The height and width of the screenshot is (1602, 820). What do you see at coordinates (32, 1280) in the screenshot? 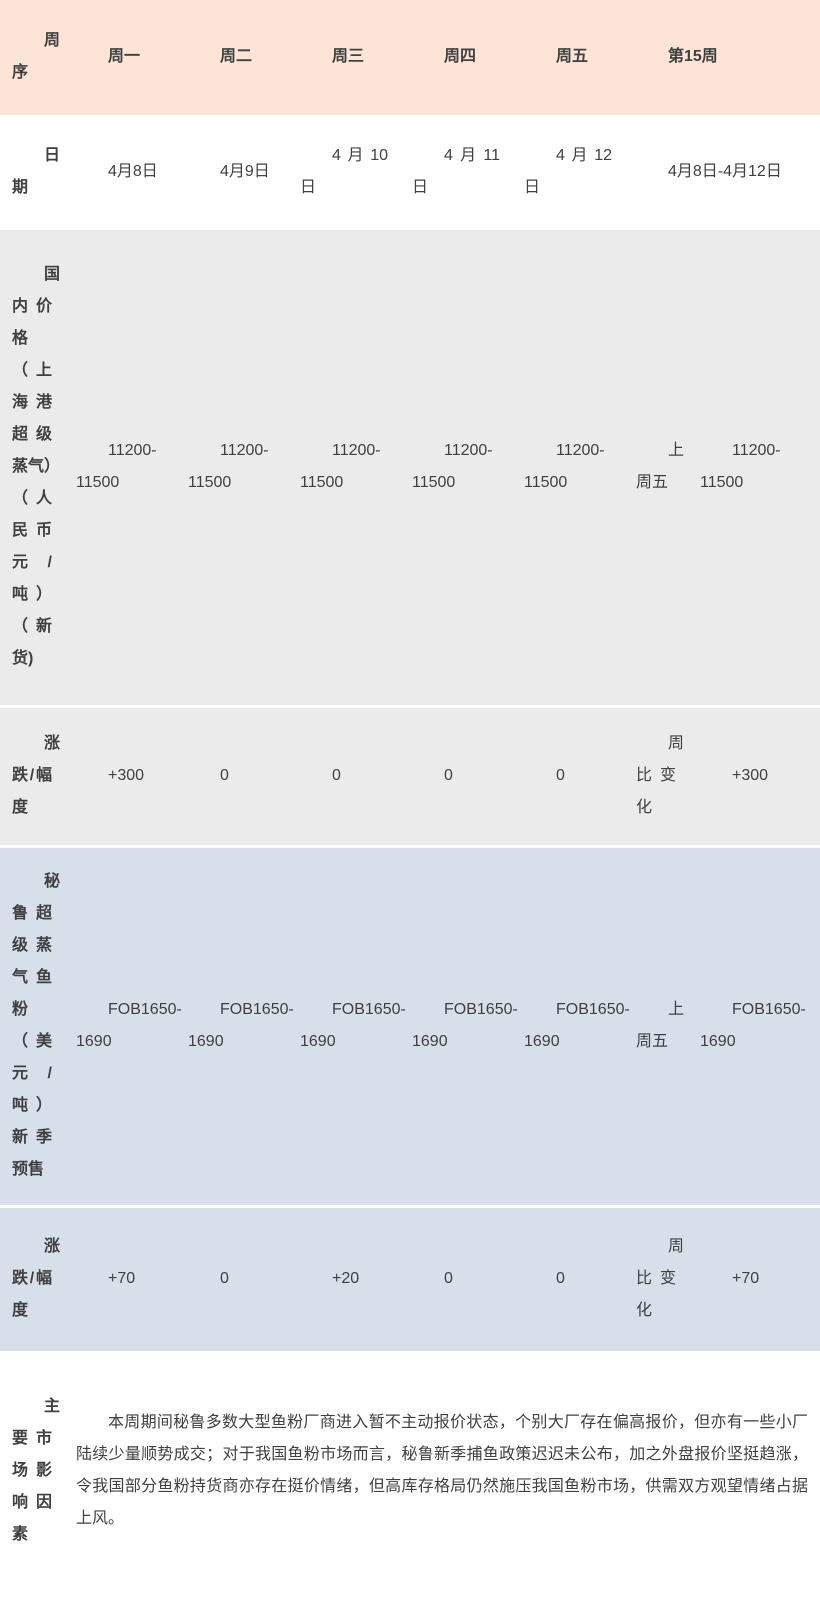
I see `peru-change-label: 涨跌/幅度` at bounding box center [32, 1280].